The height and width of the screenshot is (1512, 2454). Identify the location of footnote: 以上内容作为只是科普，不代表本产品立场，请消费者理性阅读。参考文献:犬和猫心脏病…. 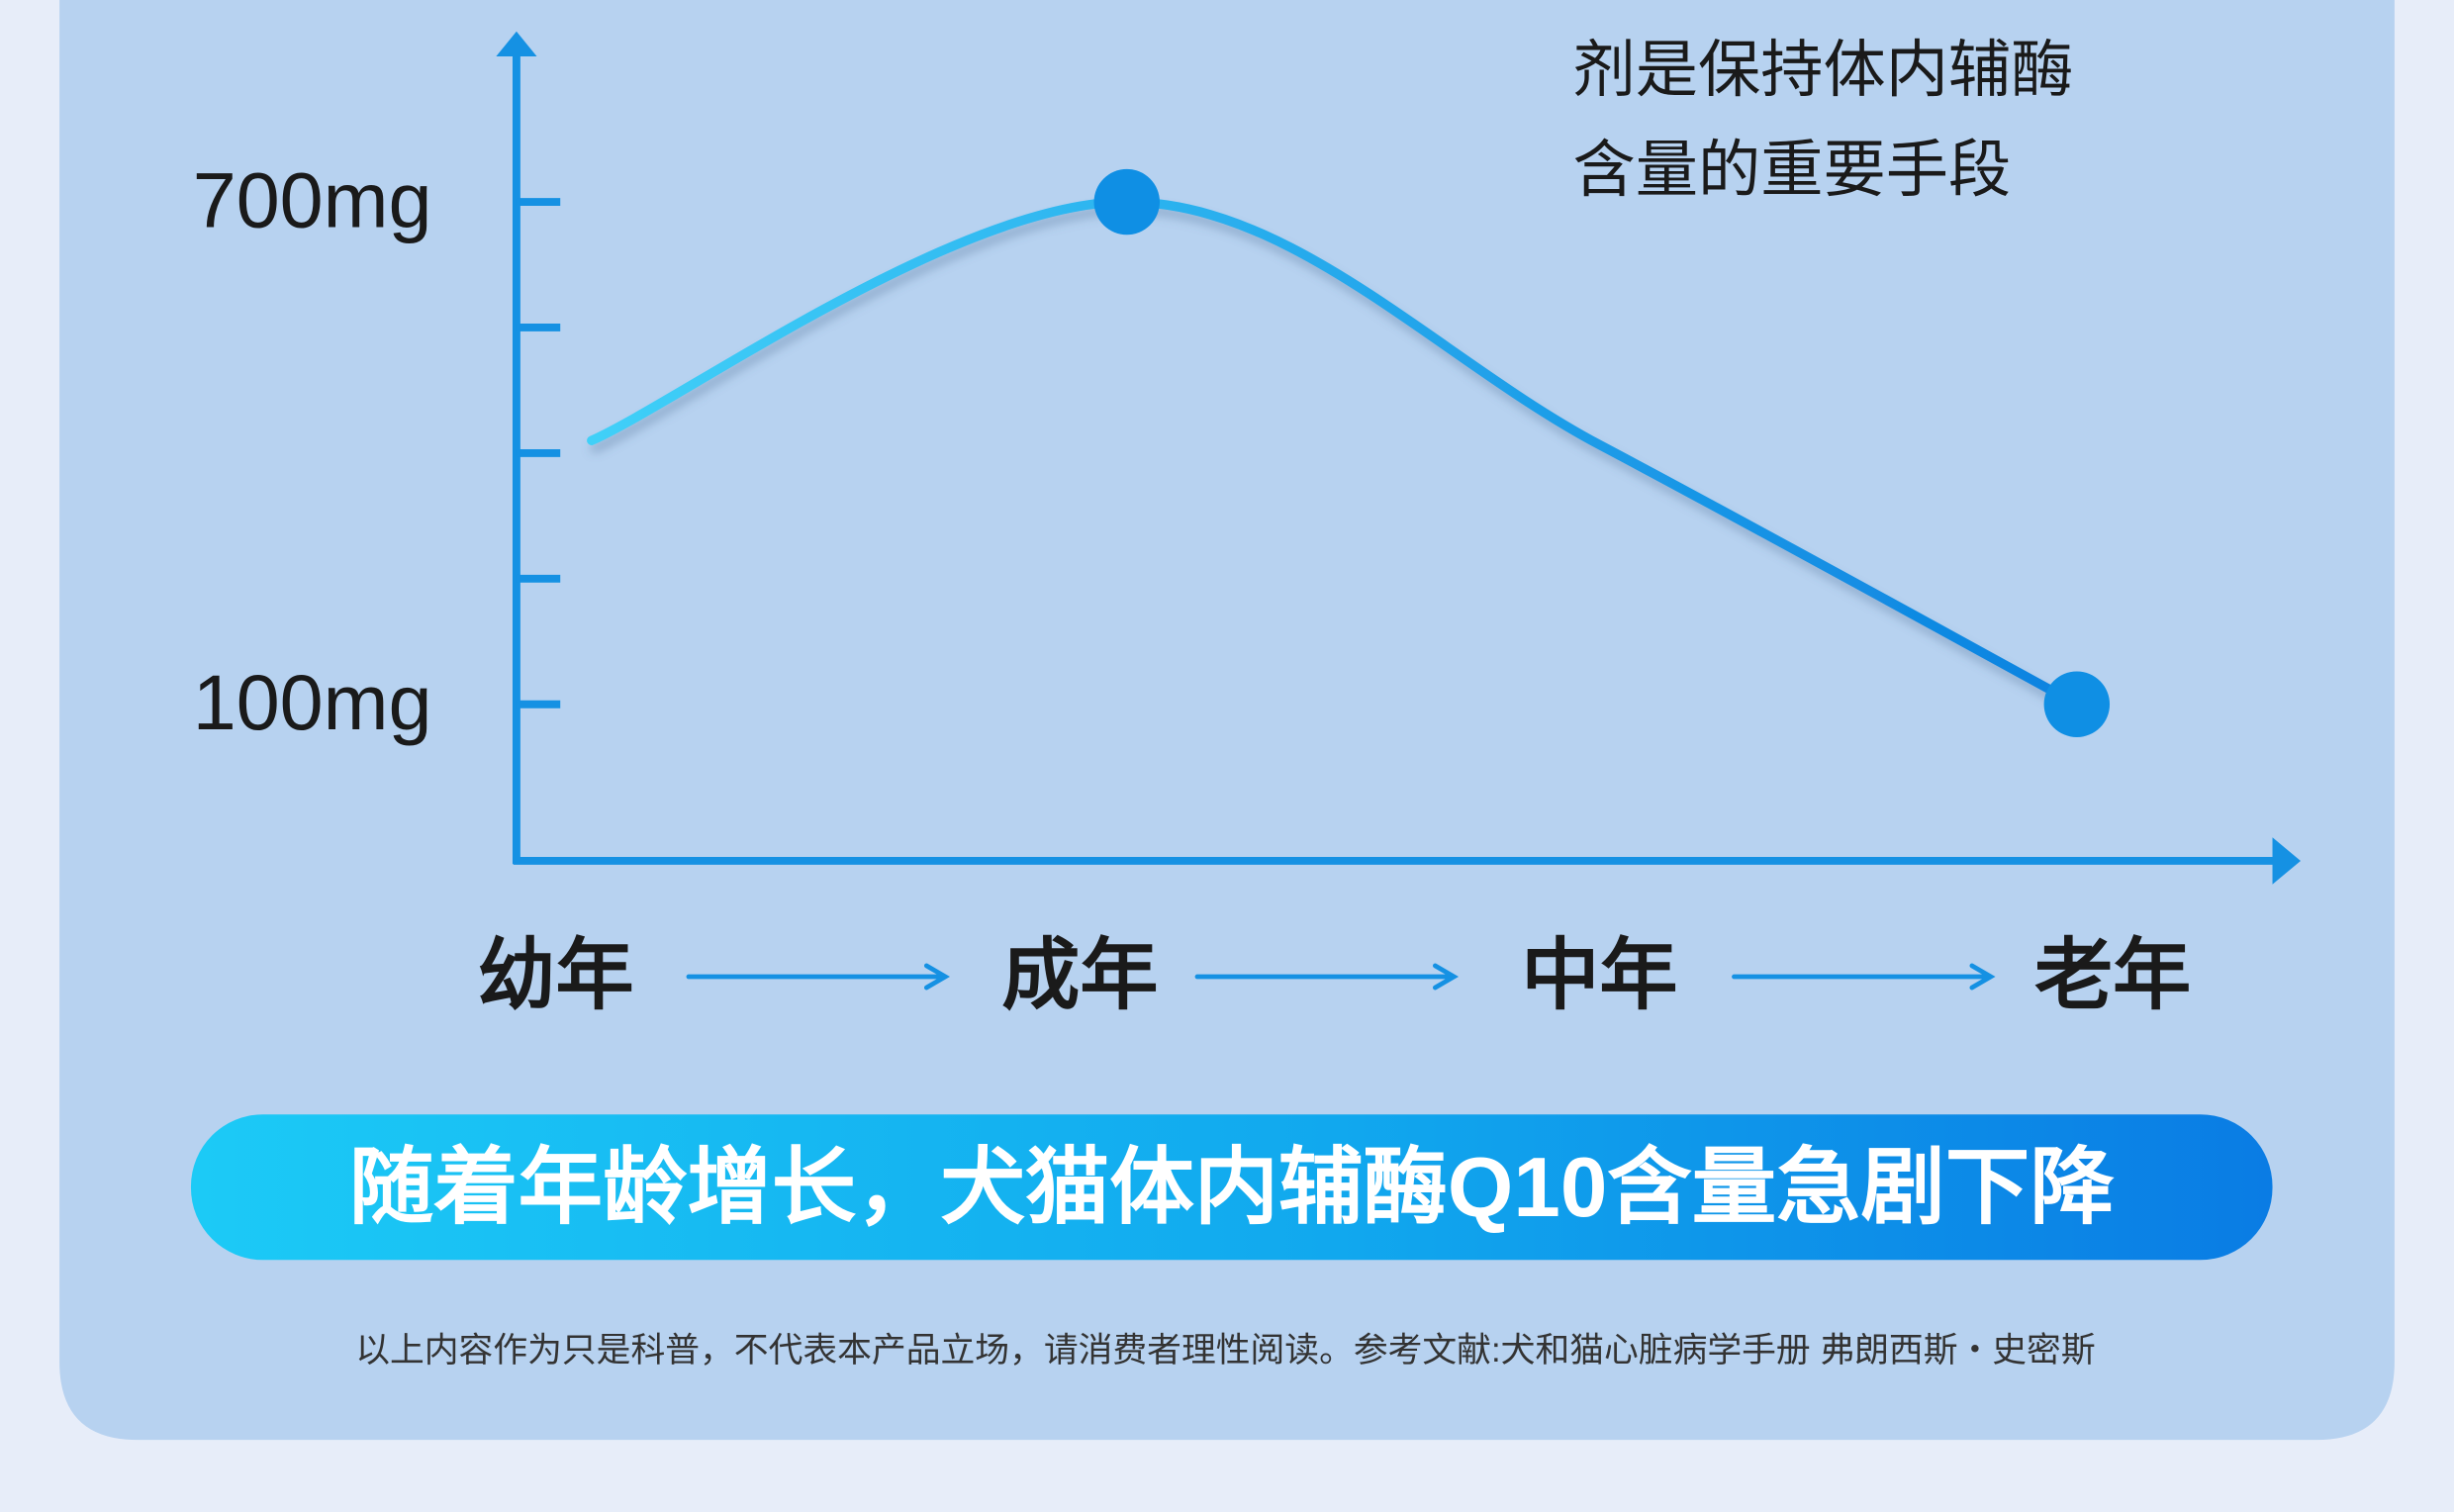
(1225, 1350).